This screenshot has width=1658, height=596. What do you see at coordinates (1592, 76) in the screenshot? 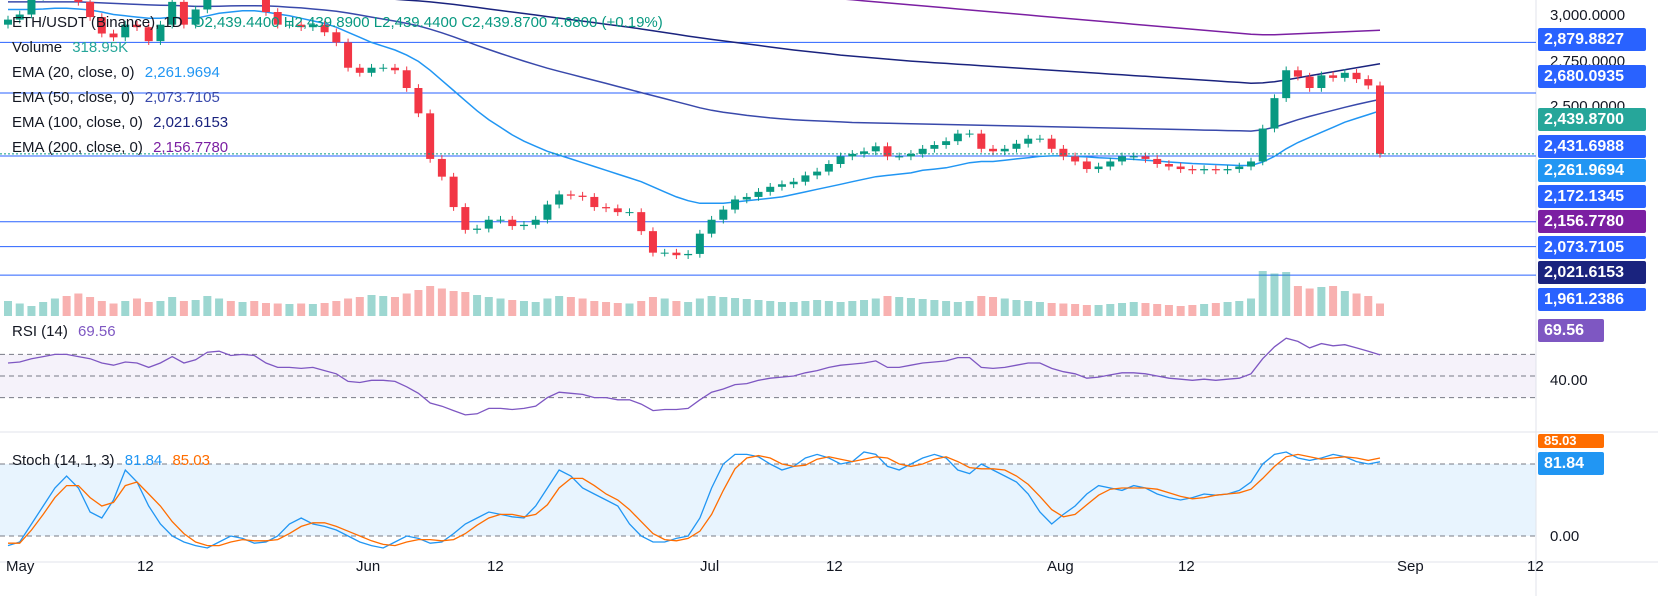
I see `price-tag-2680: 2,680.0935` at bounding box center [1592, 76].